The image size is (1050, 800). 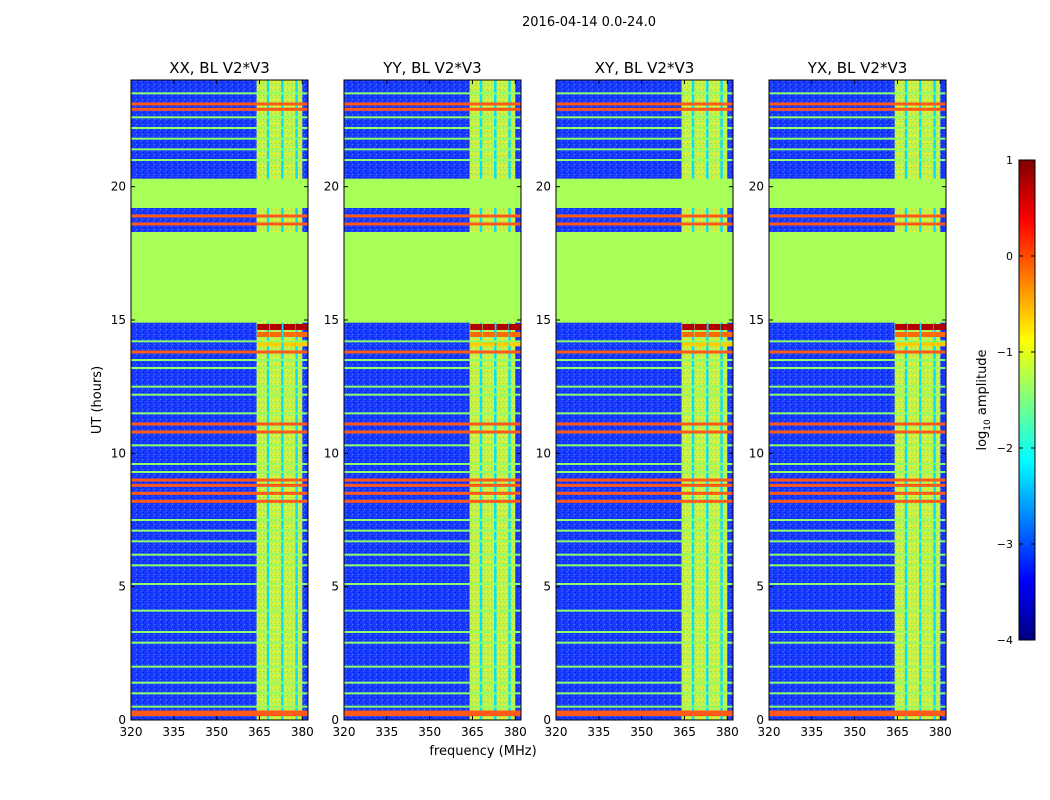 What do you see at coordinates (429, 732) in the screenshot?
I see `x-tick-label: 350` at bounding box center [429, 732].